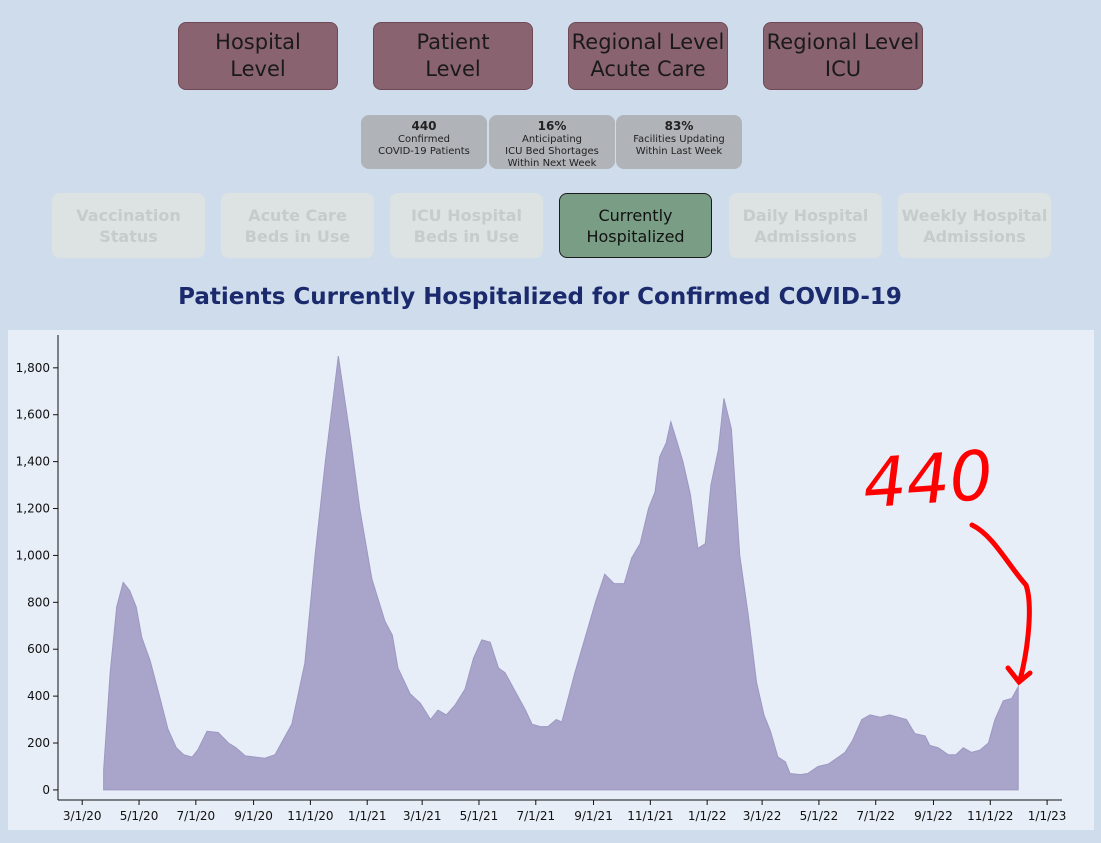 The height and width of the screenshot is (843, 1101). I want to click on x-tick-label: 1/1/21, so click(367, 816).